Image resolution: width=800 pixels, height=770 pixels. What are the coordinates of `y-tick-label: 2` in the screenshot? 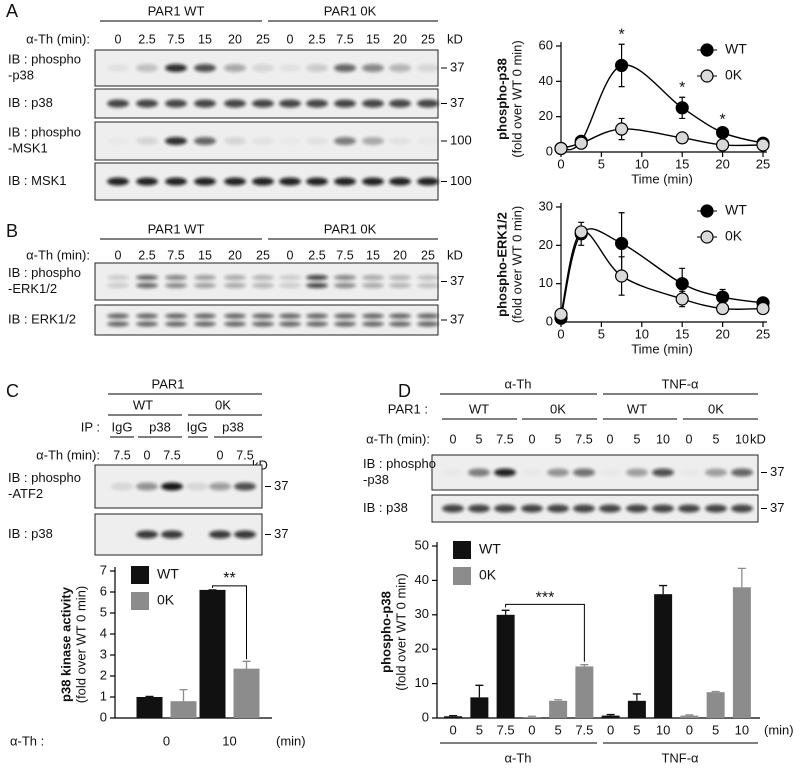 It's located at (103, 674).